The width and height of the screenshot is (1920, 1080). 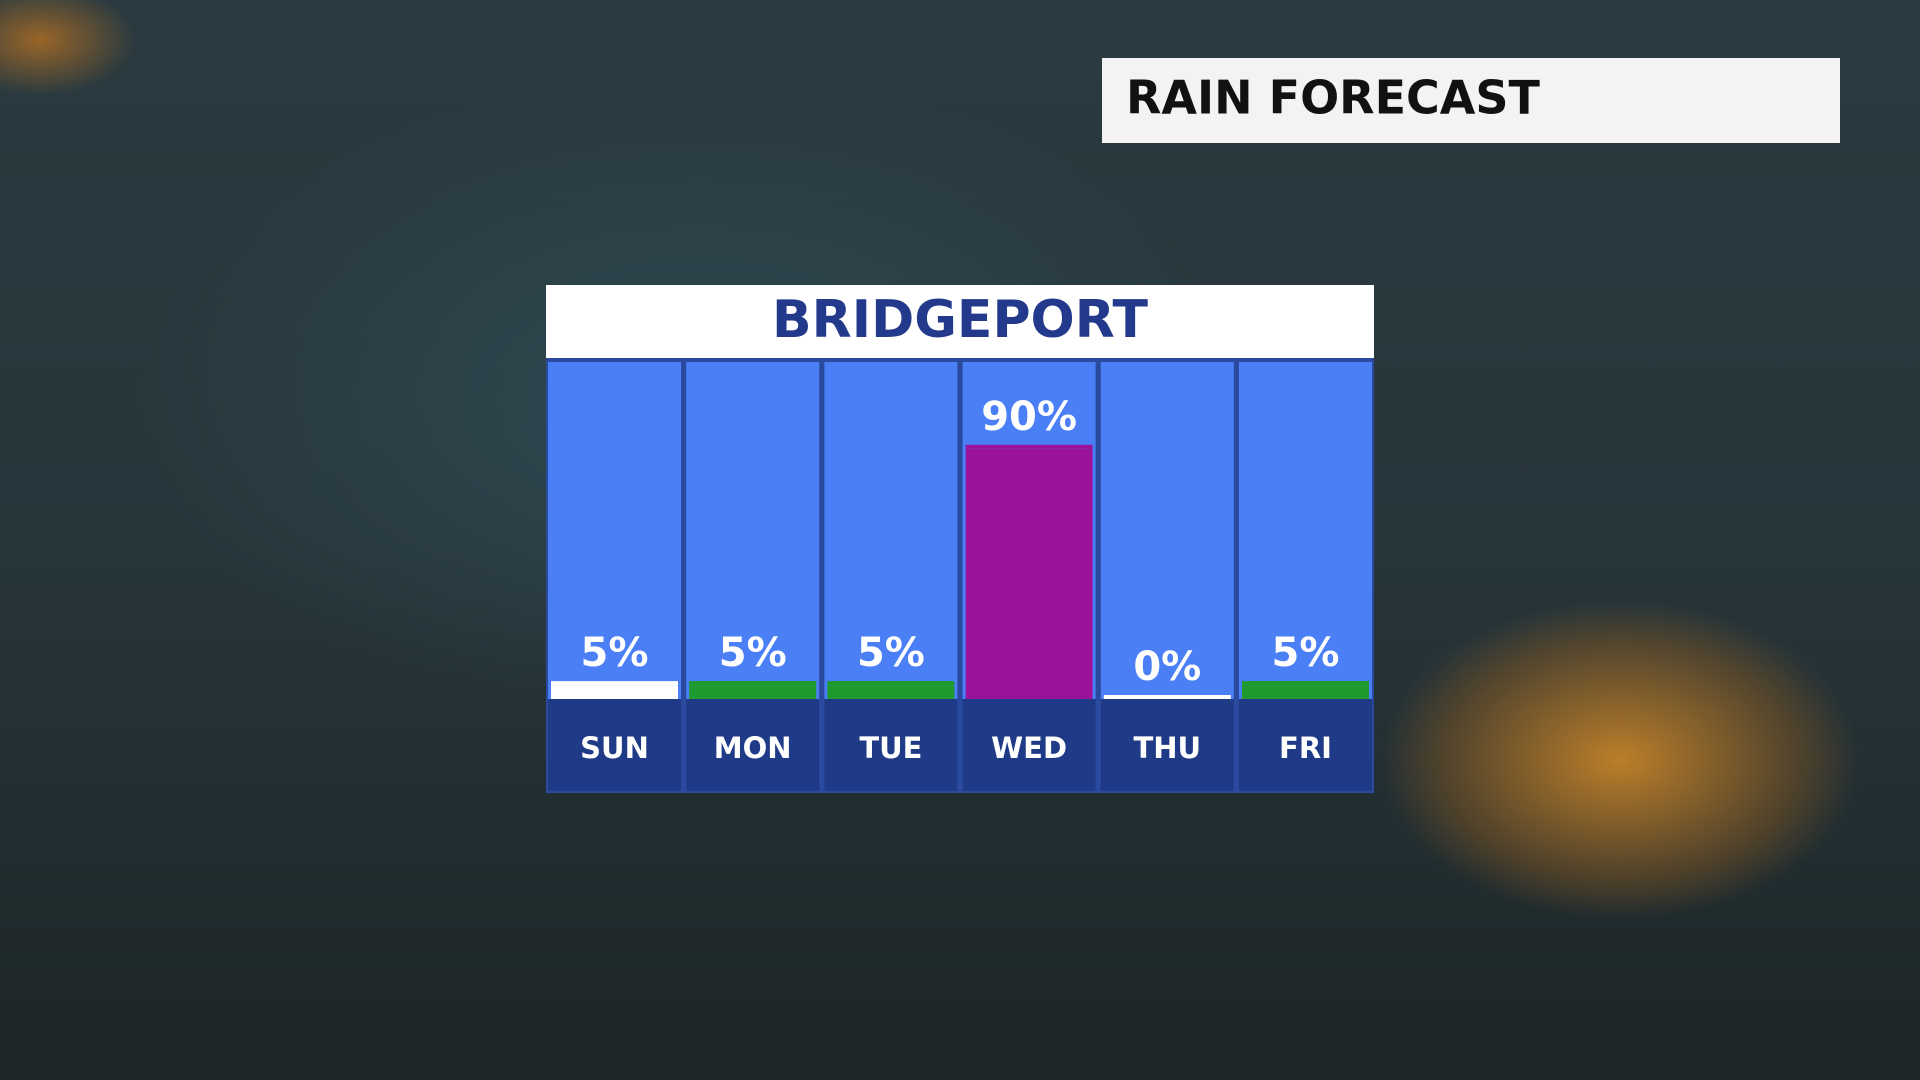 I want to click on chart-subtitle: BRIDGEPORT, so click(x=960, y=320).